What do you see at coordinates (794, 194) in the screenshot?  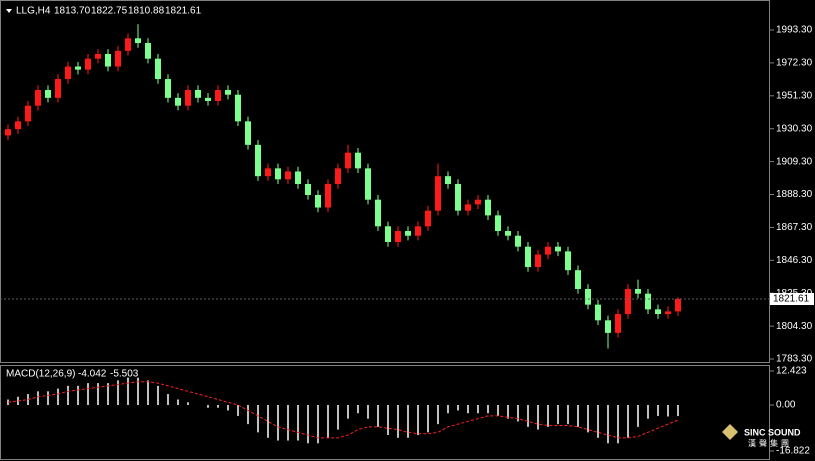 I see `y-tick-label: 1888.30` at bounding box center [794, 194].